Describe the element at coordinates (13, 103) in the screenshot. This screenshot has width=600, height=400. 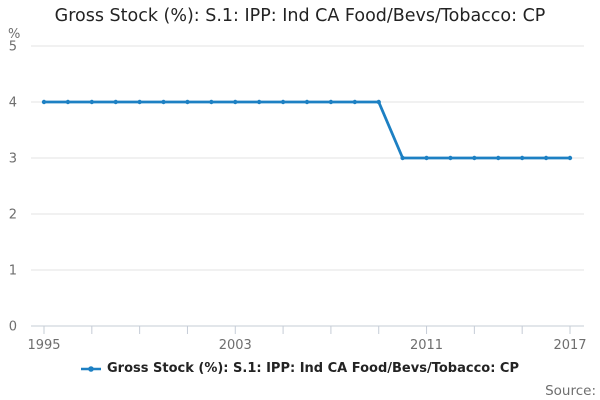
I see `y-tick-label: 4` at that location.